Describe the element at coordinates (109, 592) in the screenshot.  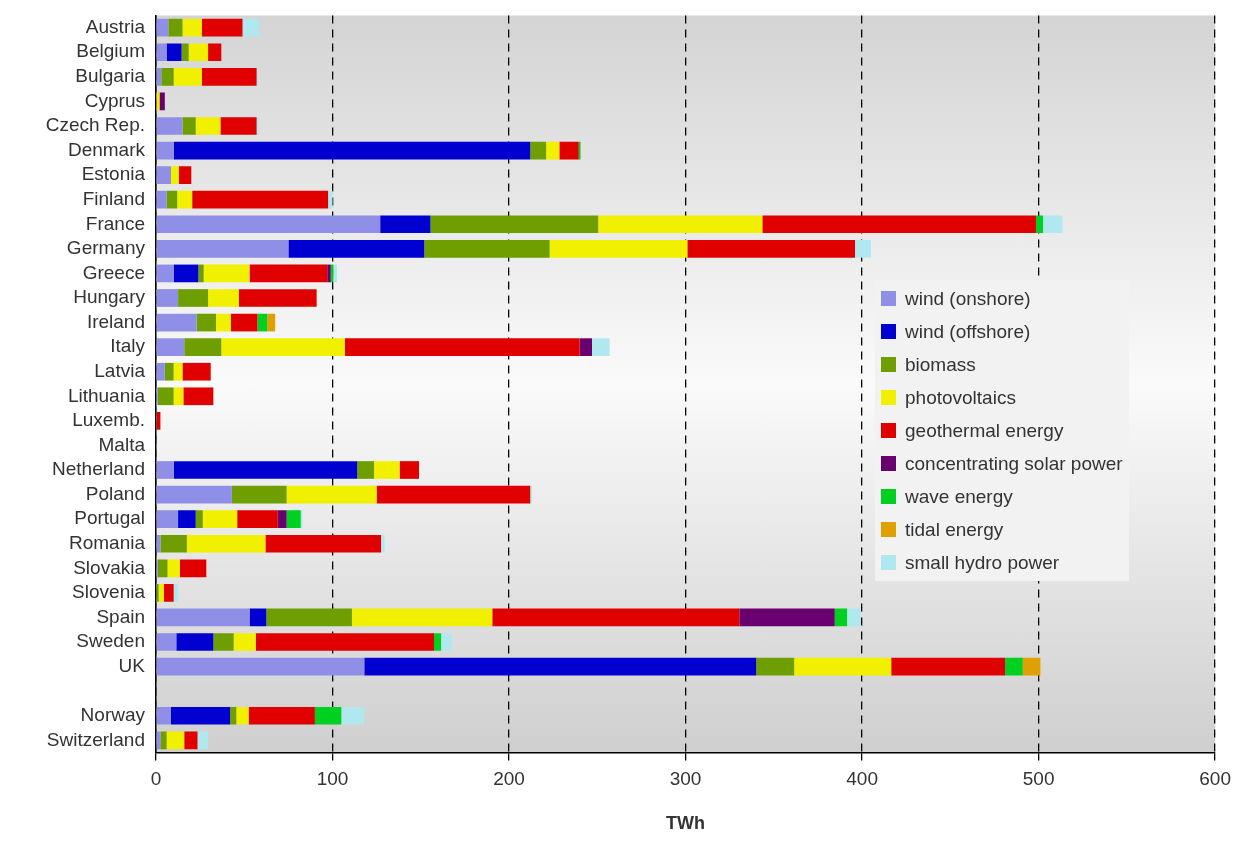
I see `y-tick-label: Slovenia` at that location.